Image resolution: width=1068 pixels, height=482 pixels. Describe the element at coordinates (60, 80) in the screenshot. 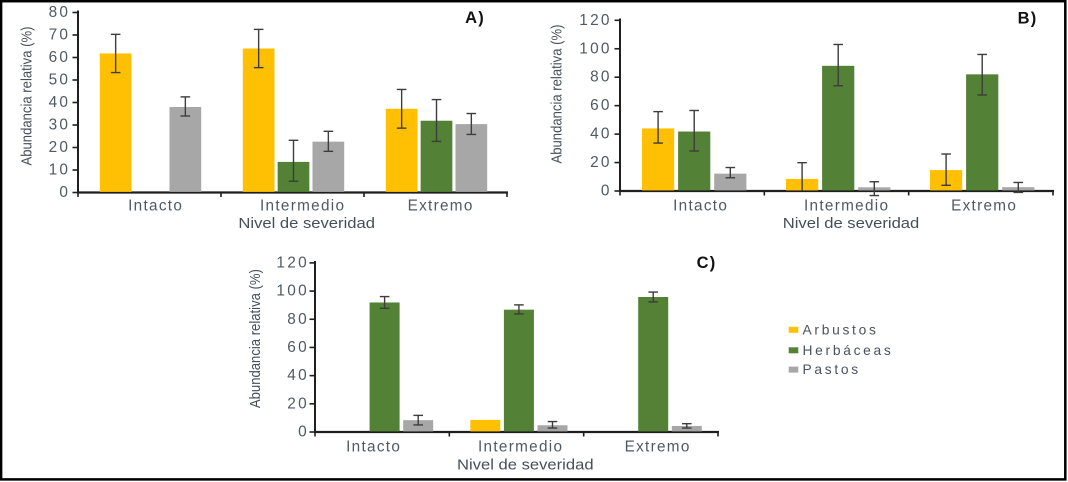

I see `svg-text: 50` at that location.